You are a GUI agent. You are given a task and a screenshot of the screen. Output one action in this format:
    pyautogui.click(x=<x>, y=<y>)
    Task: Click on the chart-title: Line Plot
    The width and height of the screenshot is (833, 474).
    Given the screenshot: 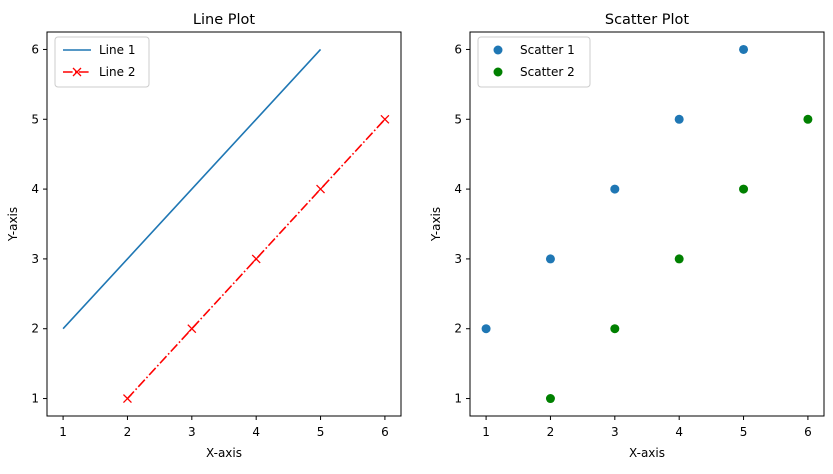 What is the action you would take?
    pyautogui.click(x=224, y=20)
    